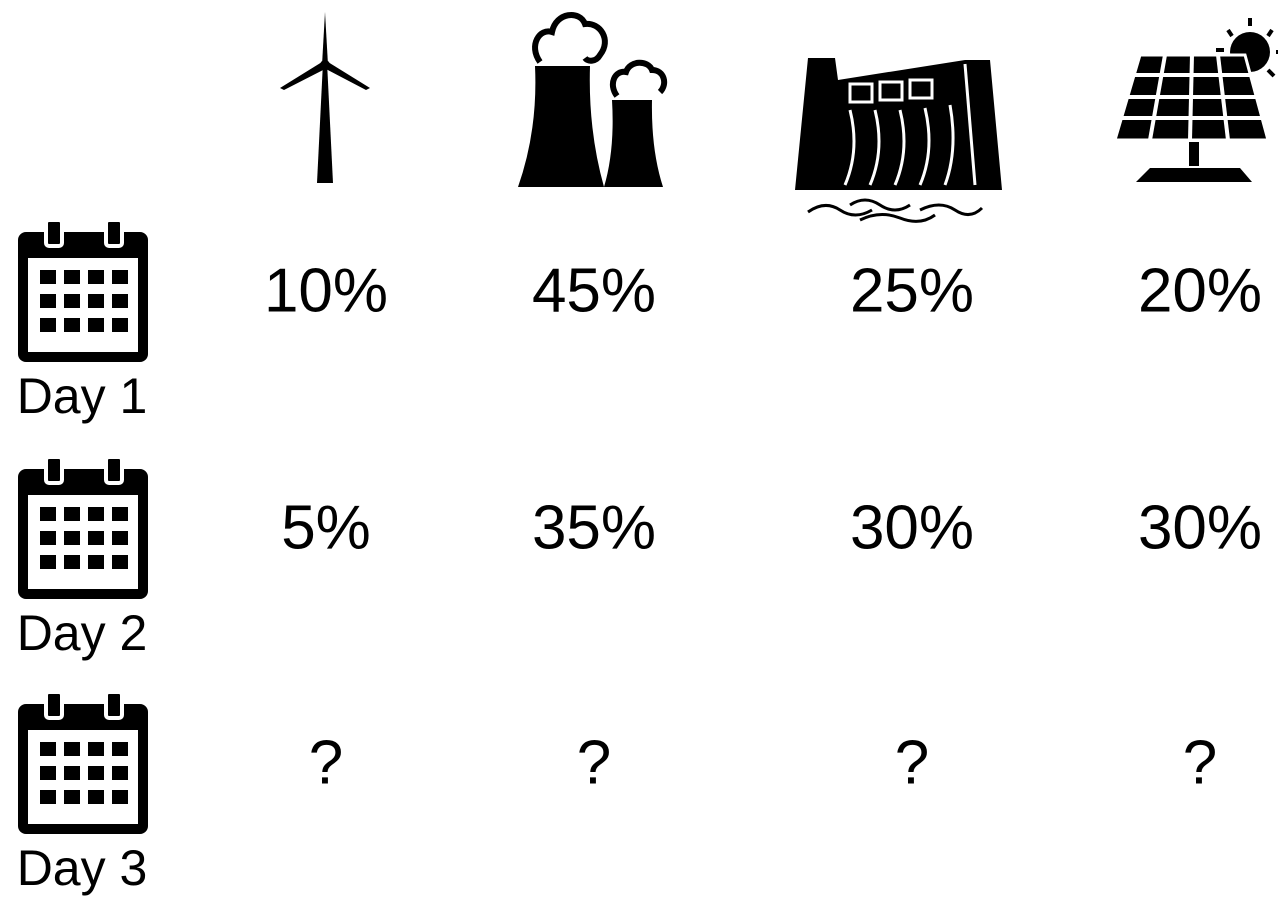 The height and width of the screenshot is (897, 1278). Describe the element at coordinates (594, 527) in the screenshot. I see `share-value: 35%` at that location.